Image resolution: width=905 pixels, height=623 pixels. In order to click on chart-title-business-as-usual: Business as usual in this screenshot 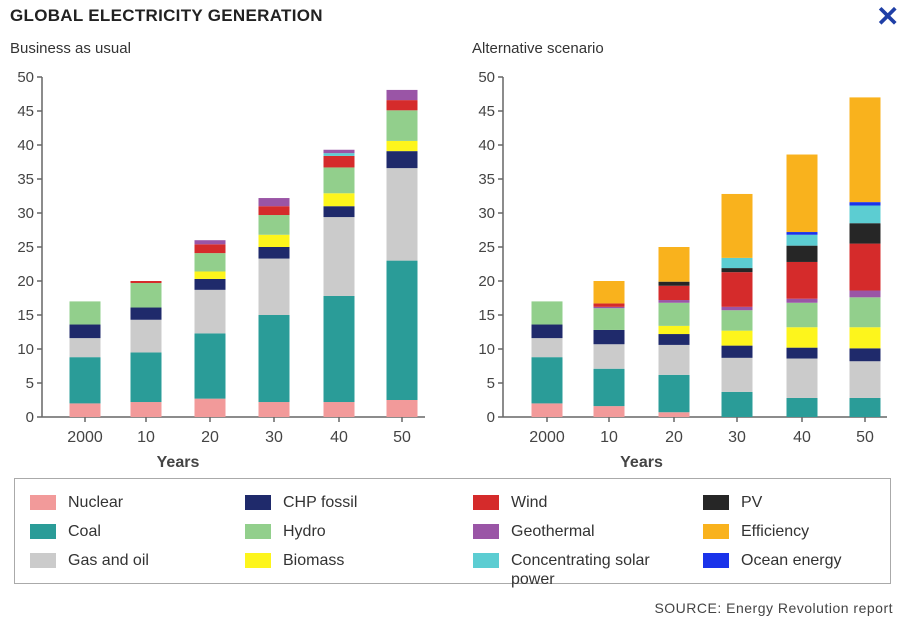, I will do `click(70, 48)`.